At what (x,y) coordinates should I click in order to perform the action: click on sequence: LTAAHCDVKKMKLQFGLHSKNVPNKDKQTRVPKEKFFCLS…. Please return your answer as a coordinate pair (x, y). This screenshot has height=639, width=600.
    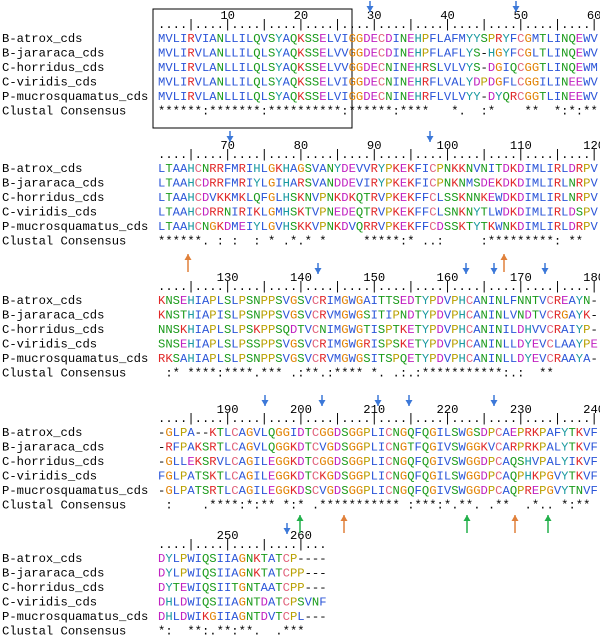
    Looking at the image, I should click on (378, 198).